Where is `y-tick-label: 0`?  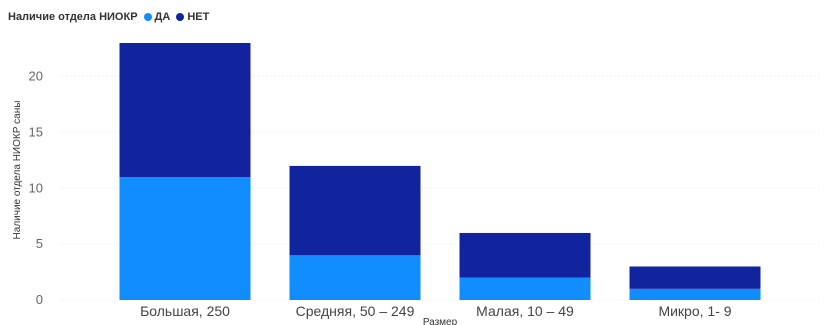 y-tick-label: 0 is located at coordinates (39, 299).